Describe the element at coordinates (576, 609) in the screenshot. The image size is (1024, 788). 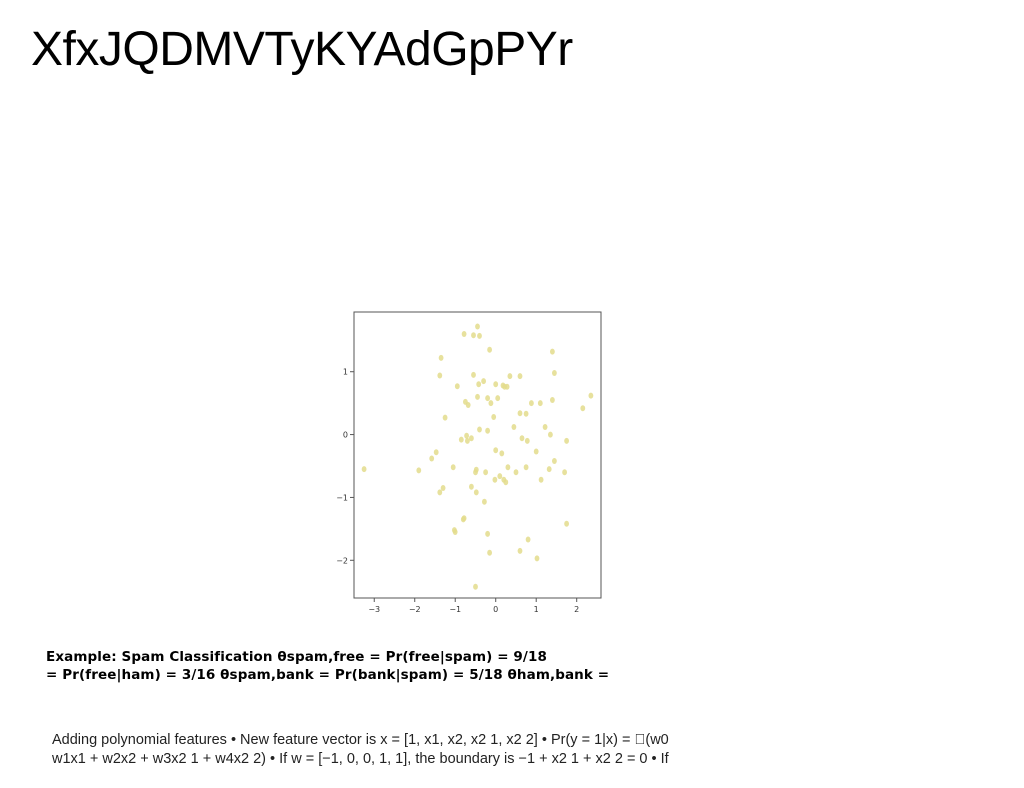
I see `x-tick-label: 2` at that location.